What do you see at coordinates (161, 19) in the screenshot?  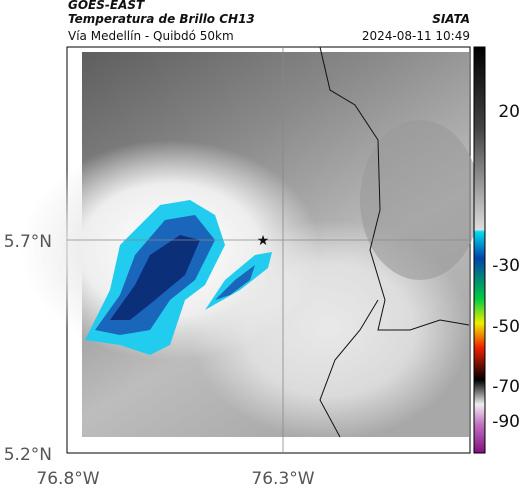 I see `title: Temperatura de Brillo CH13` at bounding box center [161, 19].